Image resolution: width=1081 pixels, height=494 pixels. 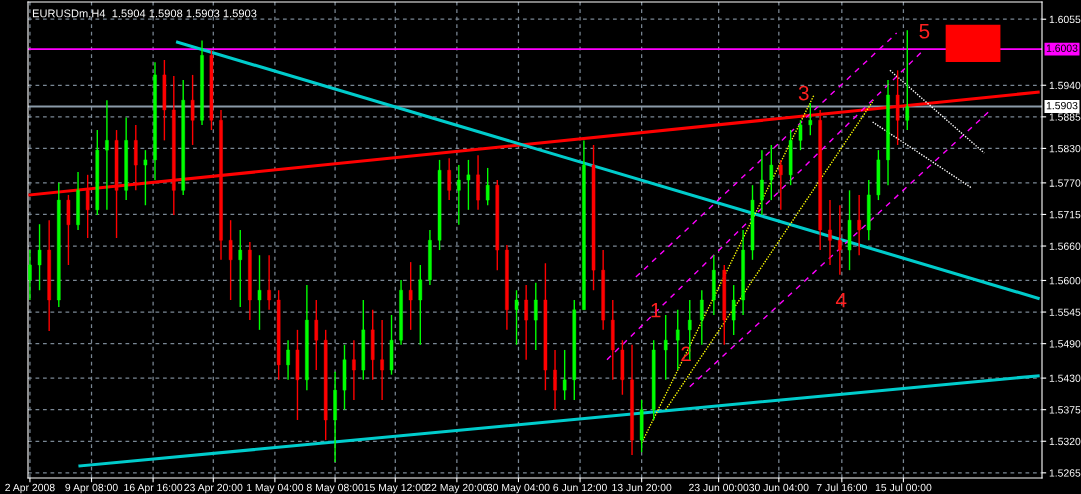 I want to click on x-tick-label: 23 Jun 00:00, so click(x=719, y=487).